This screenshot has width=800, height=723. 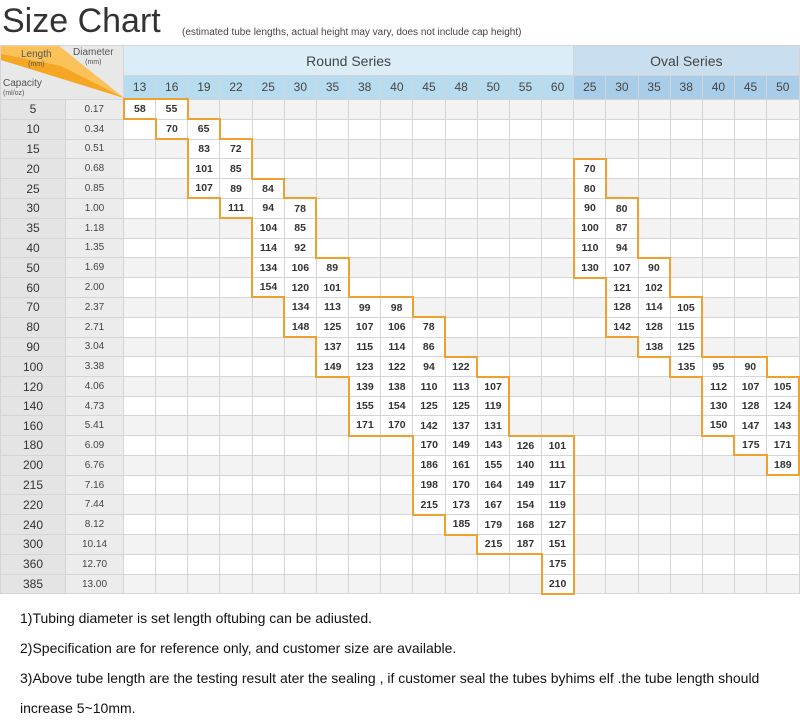 I want to click on length-cell: 148, so click(x=300, y=327).